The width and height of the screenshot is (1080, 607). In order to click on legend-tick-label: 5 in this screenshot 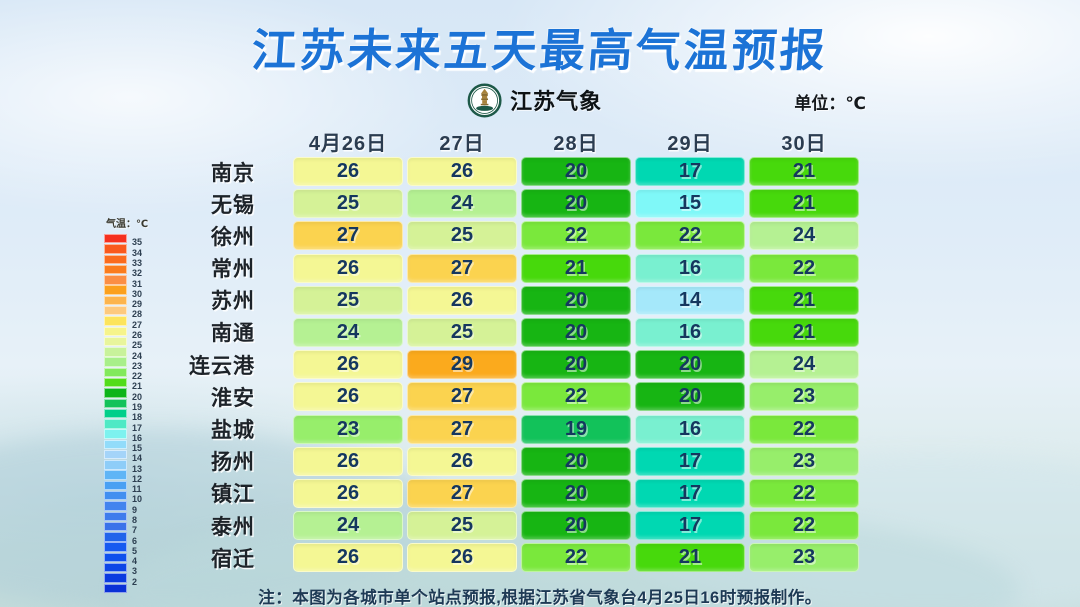, I will do `click(135, 550)`.